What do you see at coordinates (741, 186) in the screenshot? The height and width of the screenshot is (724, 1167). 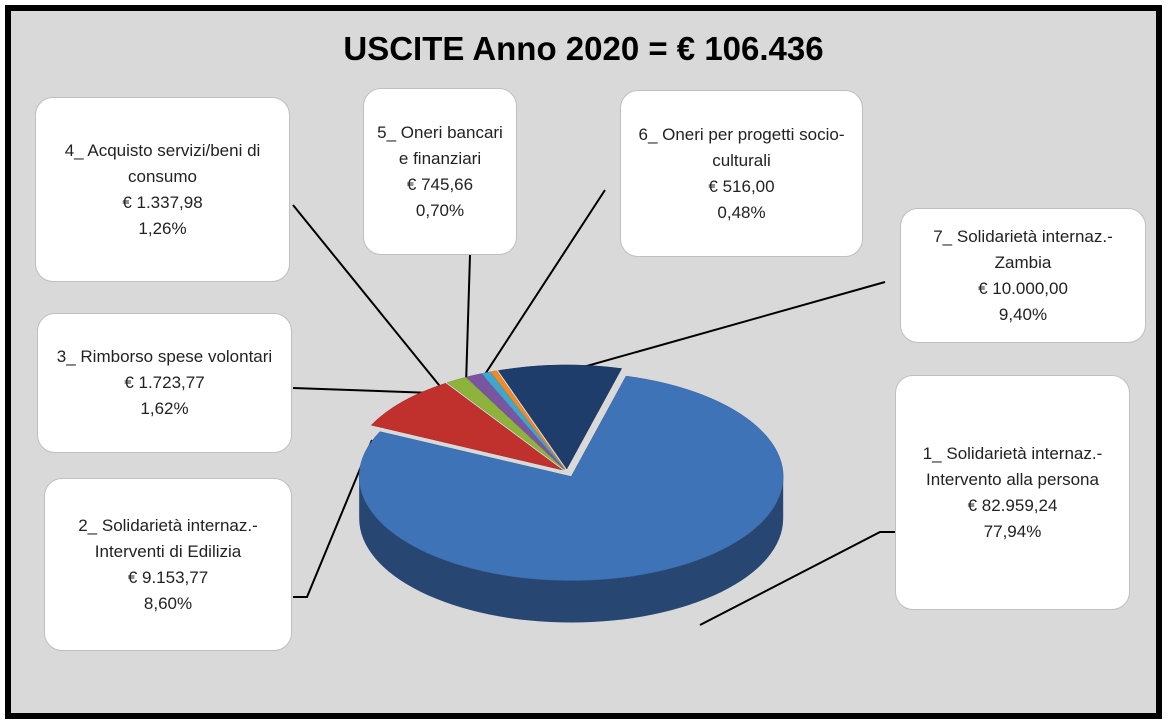 I see `amount-label: € 516,00` at bounding box center [741, 186].